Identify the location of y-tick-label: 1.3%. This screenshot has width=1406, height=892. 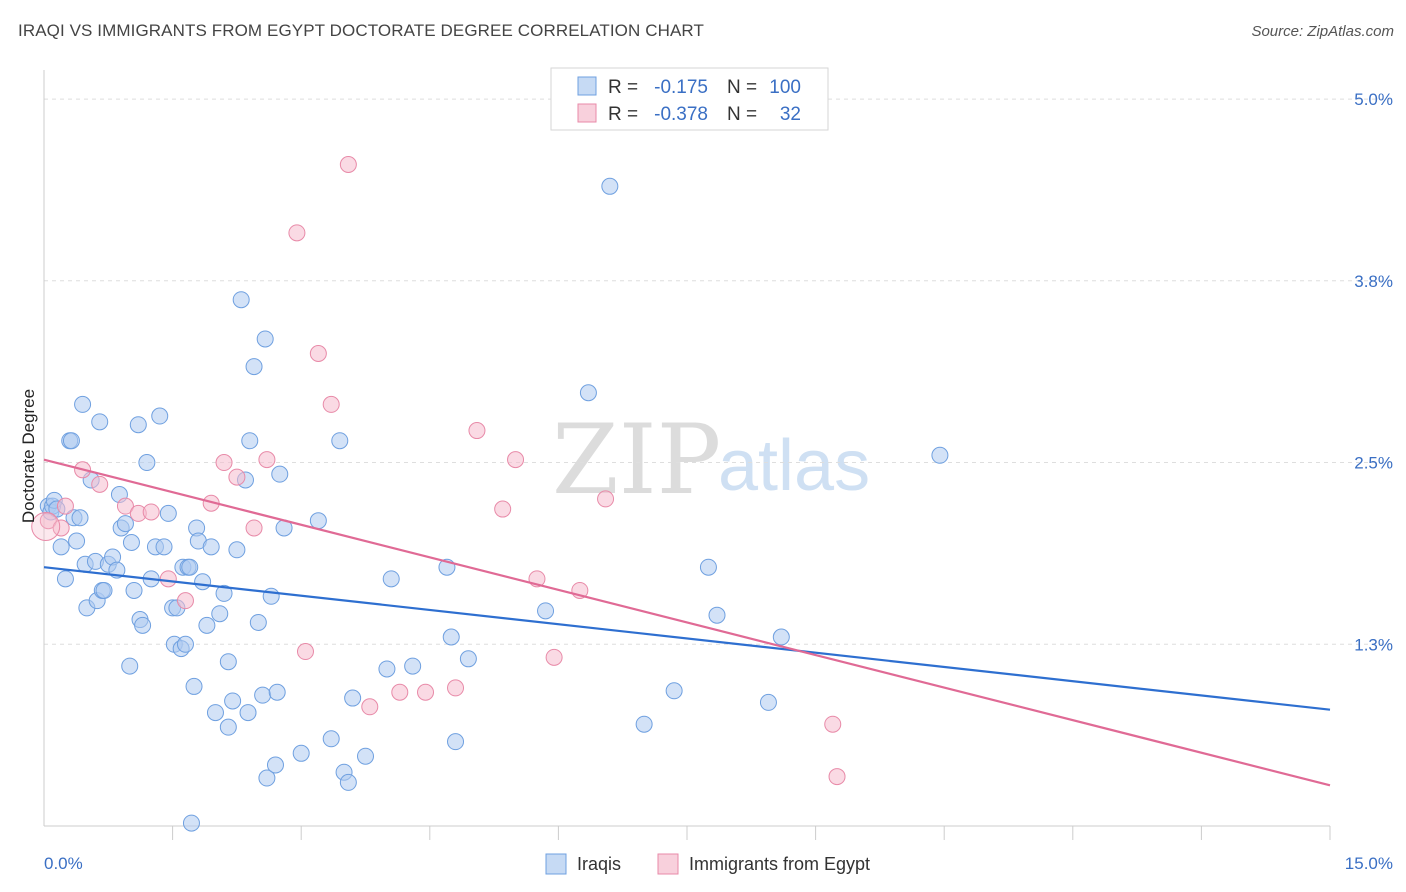
(1373, 644).